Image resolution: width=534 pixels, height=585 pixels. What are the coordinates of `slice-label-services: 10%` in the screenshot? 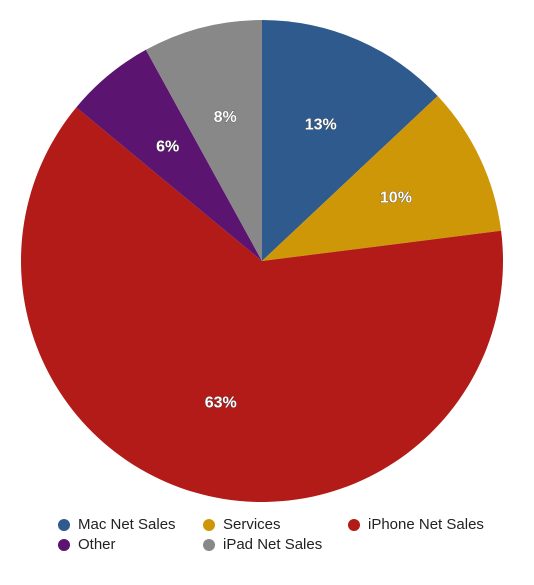 It's located at (396, 197).